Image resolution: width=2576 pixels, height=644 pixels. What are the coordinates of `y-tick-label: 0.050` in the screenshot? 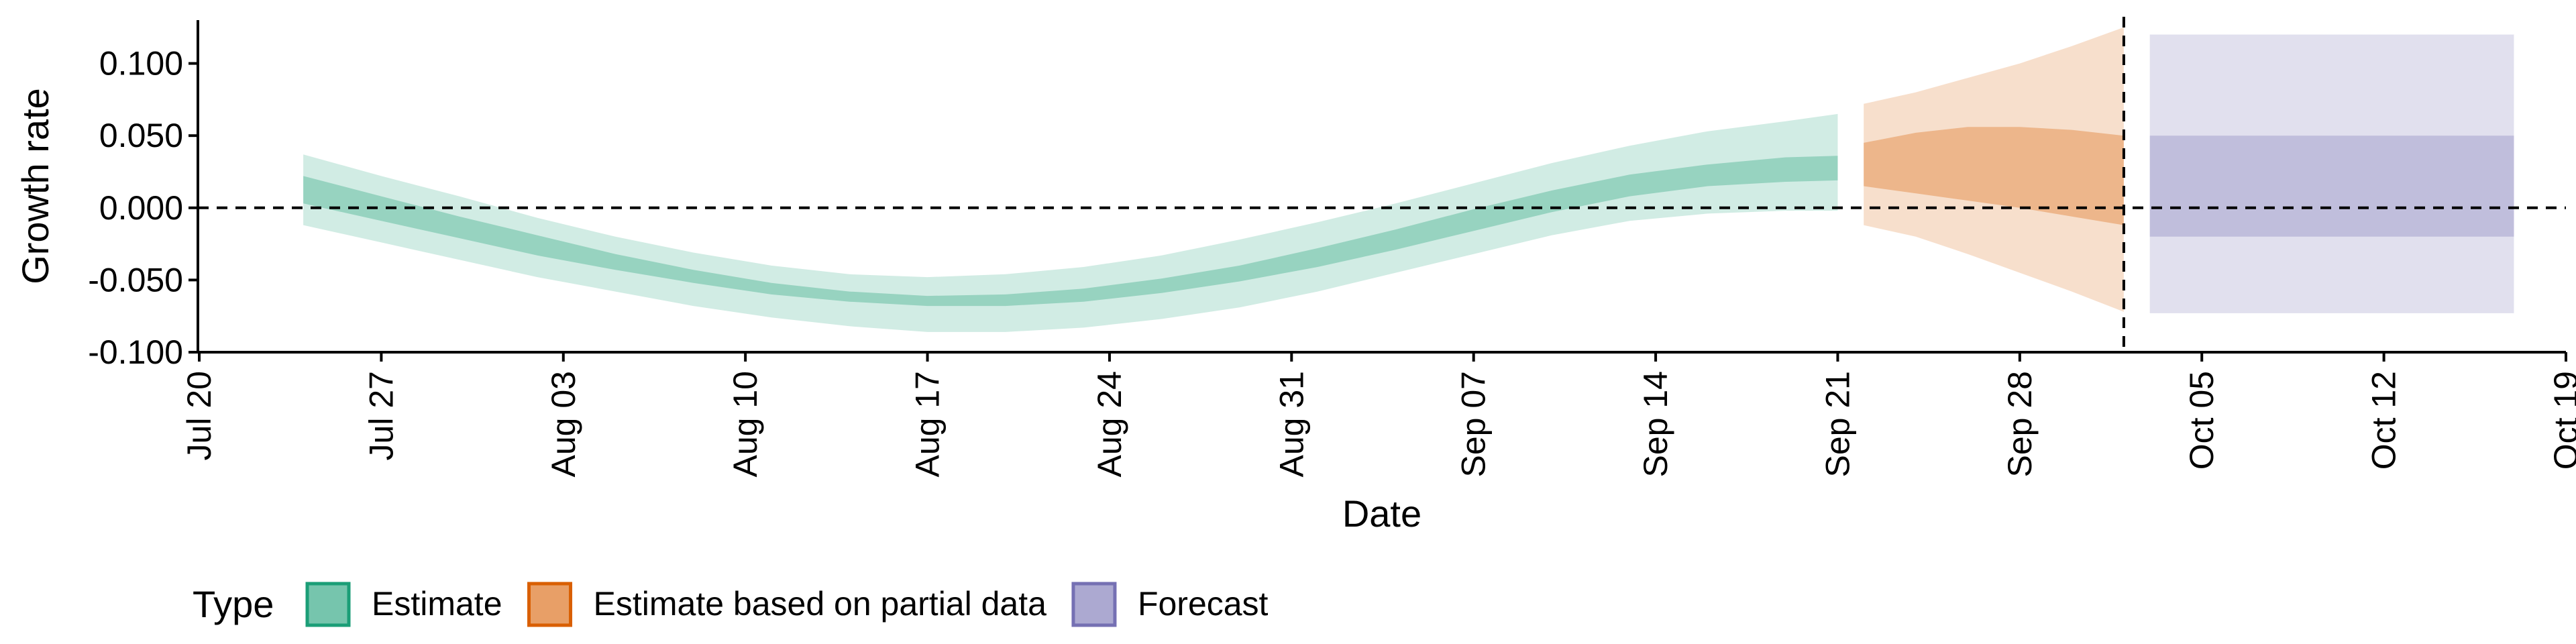 It's located at (141, 135).